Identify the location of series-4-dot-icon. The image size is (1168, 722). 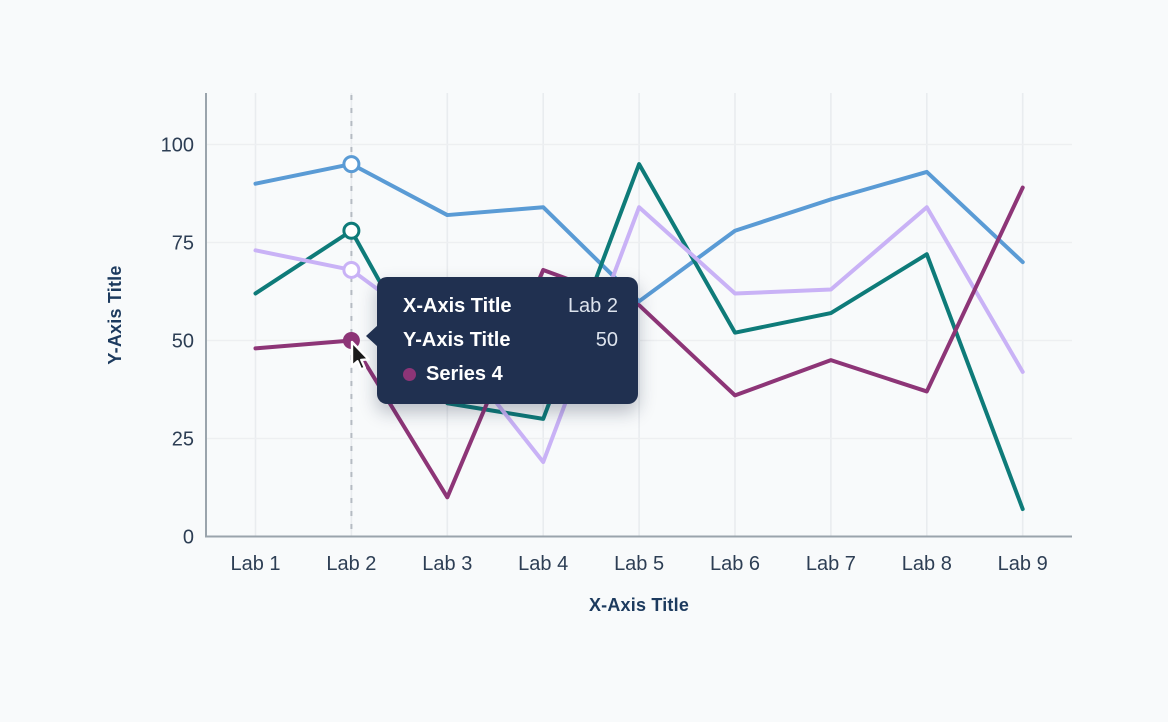
(409, 374).